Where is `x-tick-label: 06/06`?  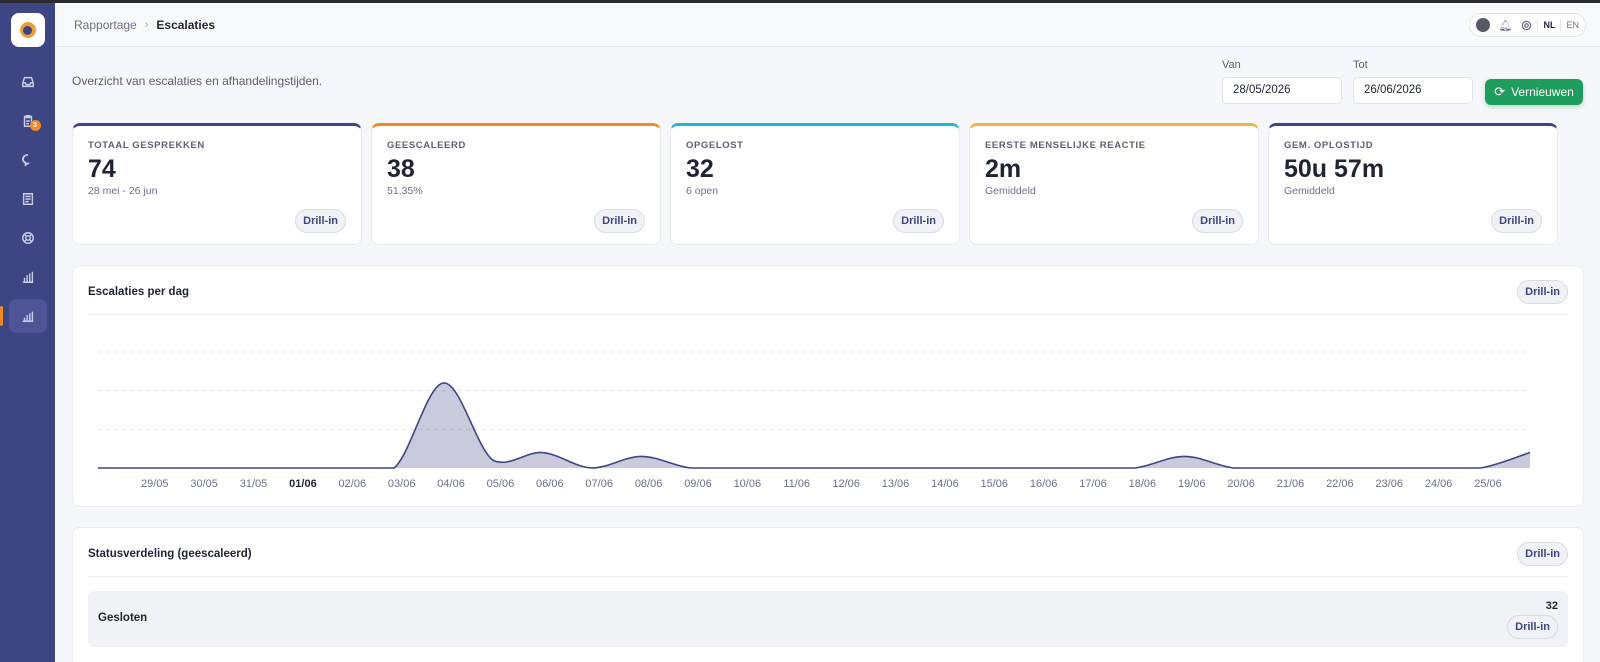 x-tick-label: 06/06 is located at coordinates (550, 484).